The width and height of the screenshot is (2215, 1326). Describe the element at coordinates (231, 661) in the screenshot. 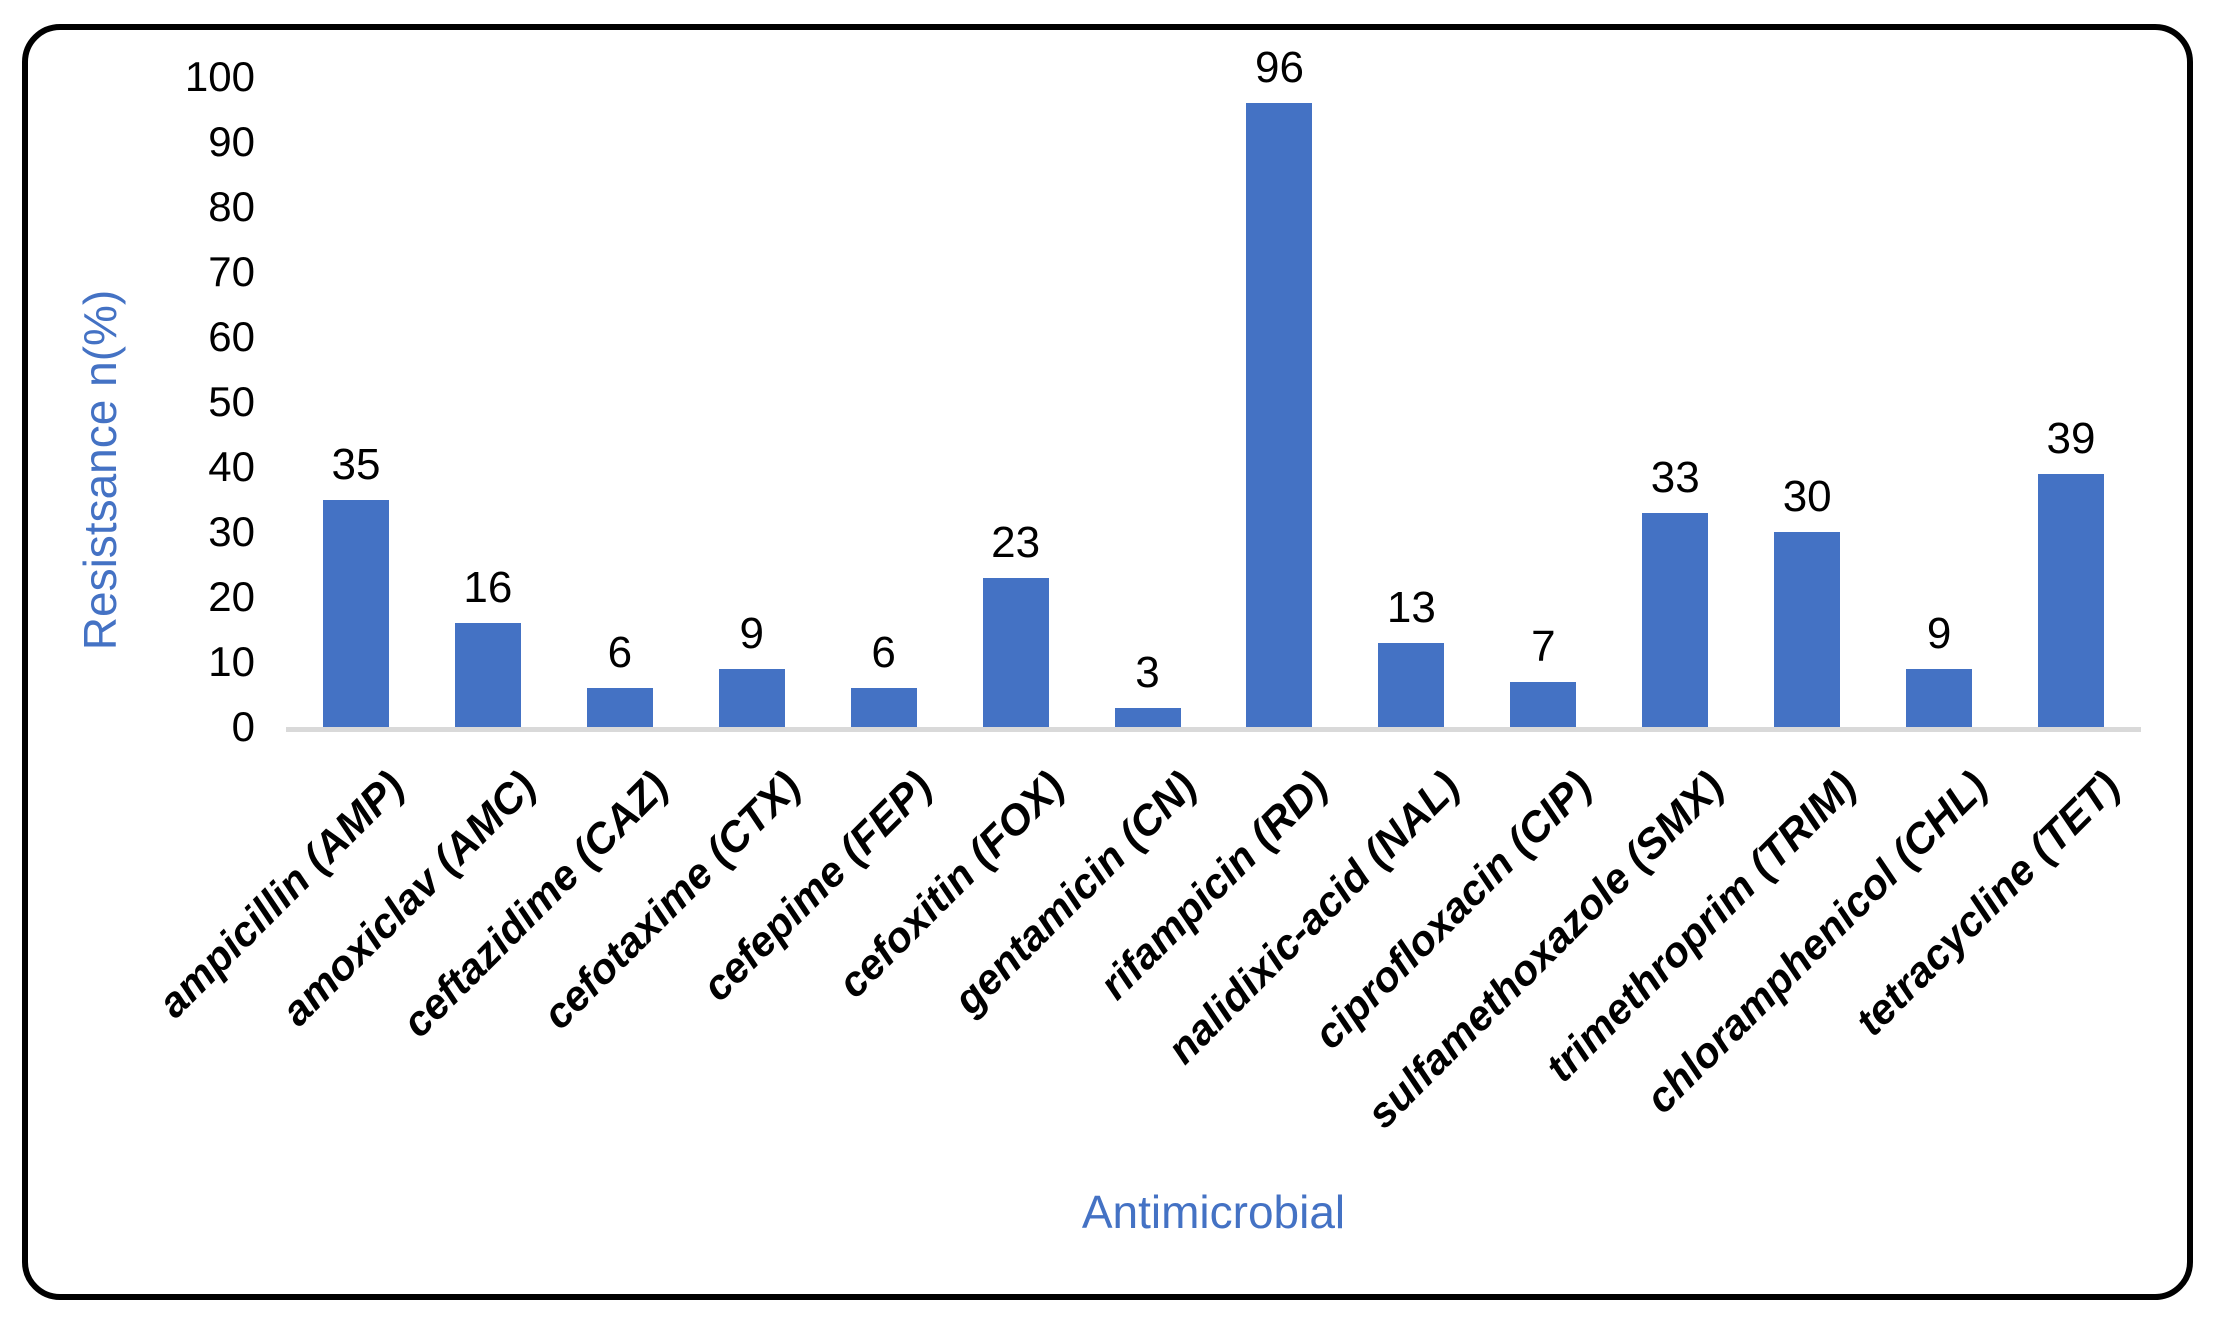

I see `y-tick-label: 10` at that location.